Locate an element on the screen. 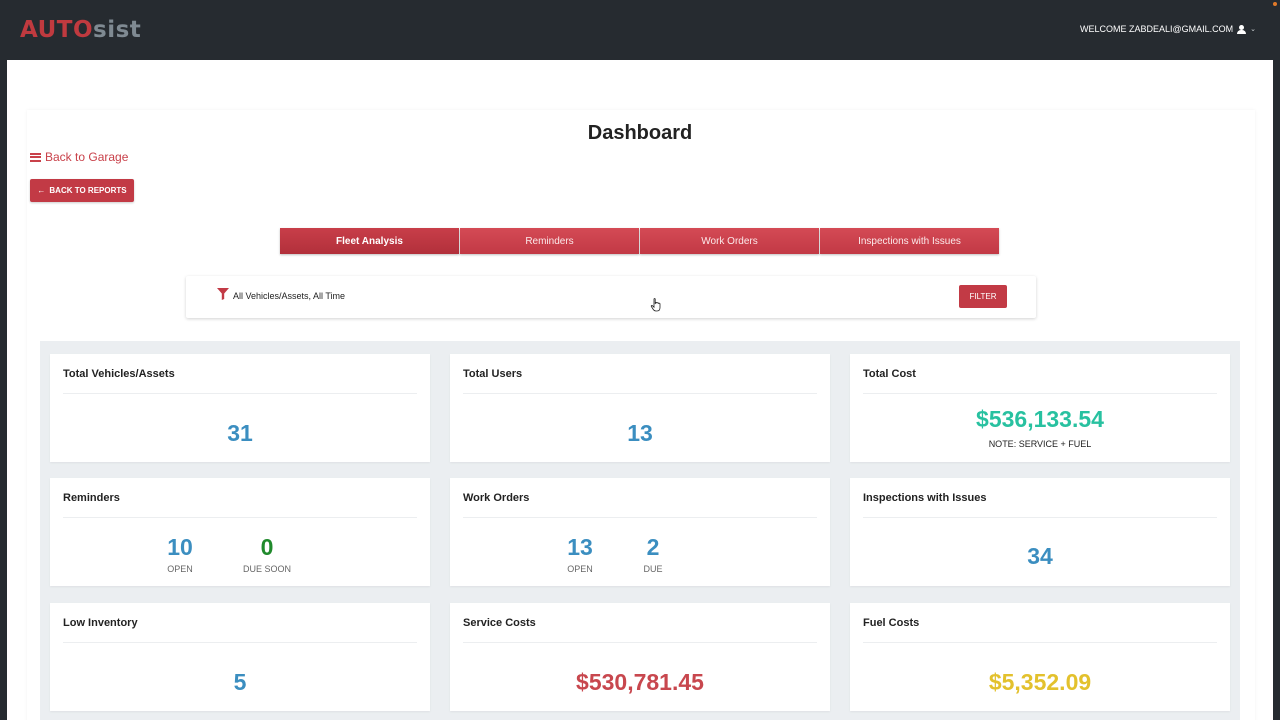 Image resolution: width=1280 pixels, height=720 pixels. total-vehicles-value: 31 is located at coordinates (240, 433).